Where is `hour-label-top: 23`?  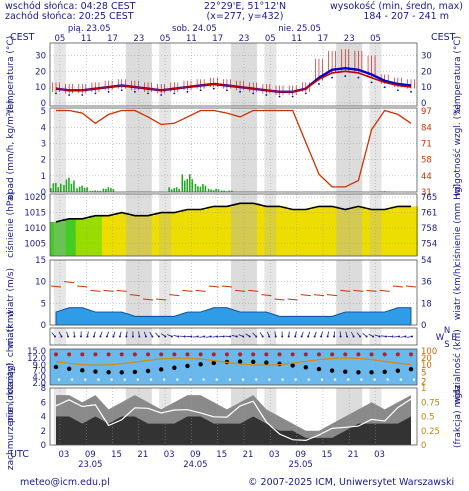
hour-label-top: 23 is located at coordinates (349, 39).